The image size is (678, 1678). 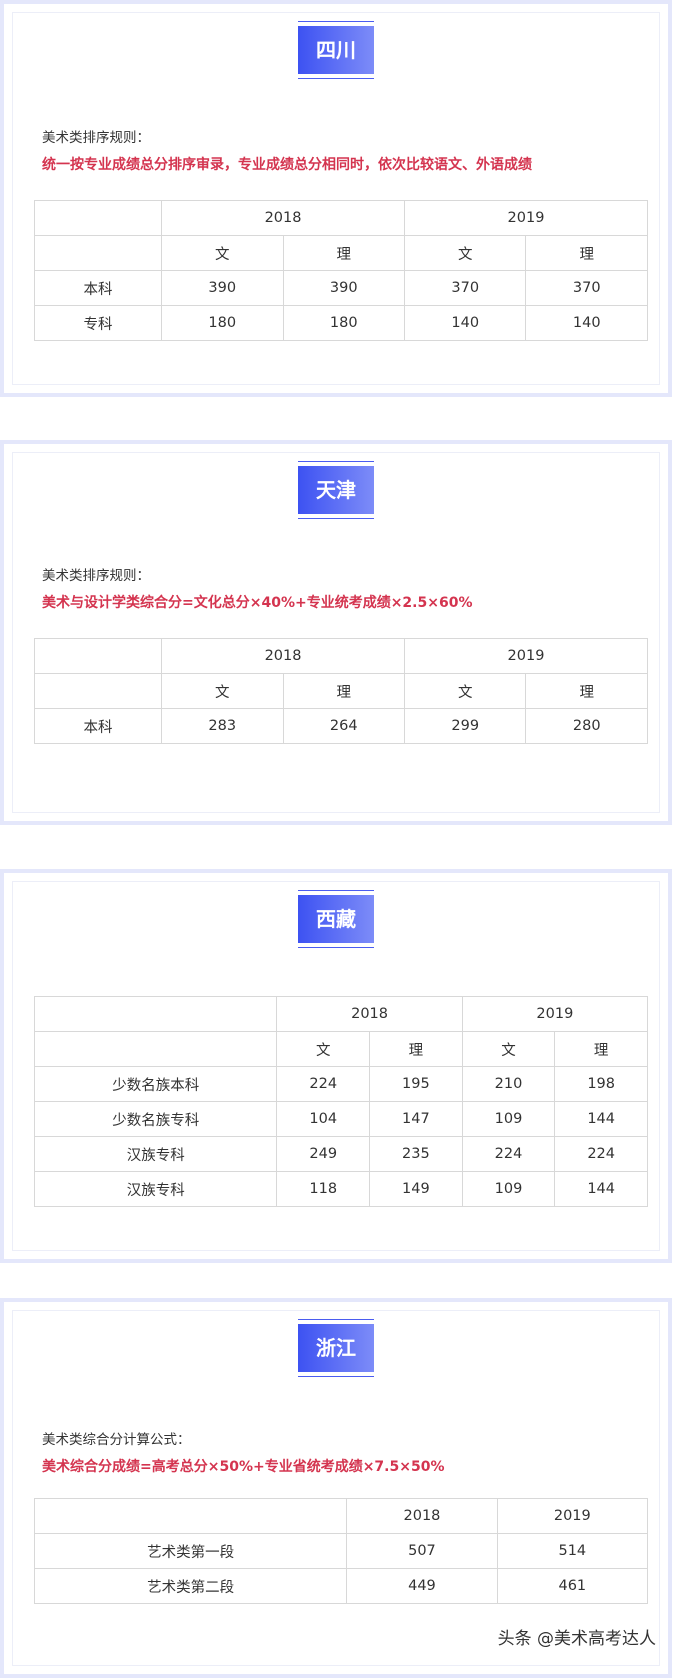 I want to click on score-cell: 280, so click(x=586, y=726).